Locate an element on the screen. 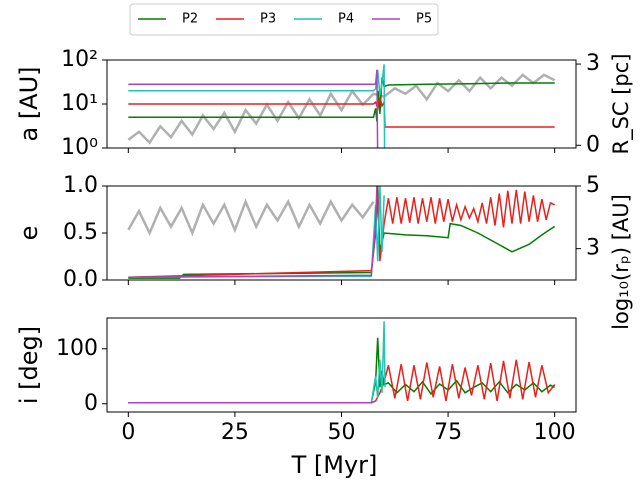 The width and height of the screenshot is (640, 480). legend-label: P4 is located at coordinates (346, 19).